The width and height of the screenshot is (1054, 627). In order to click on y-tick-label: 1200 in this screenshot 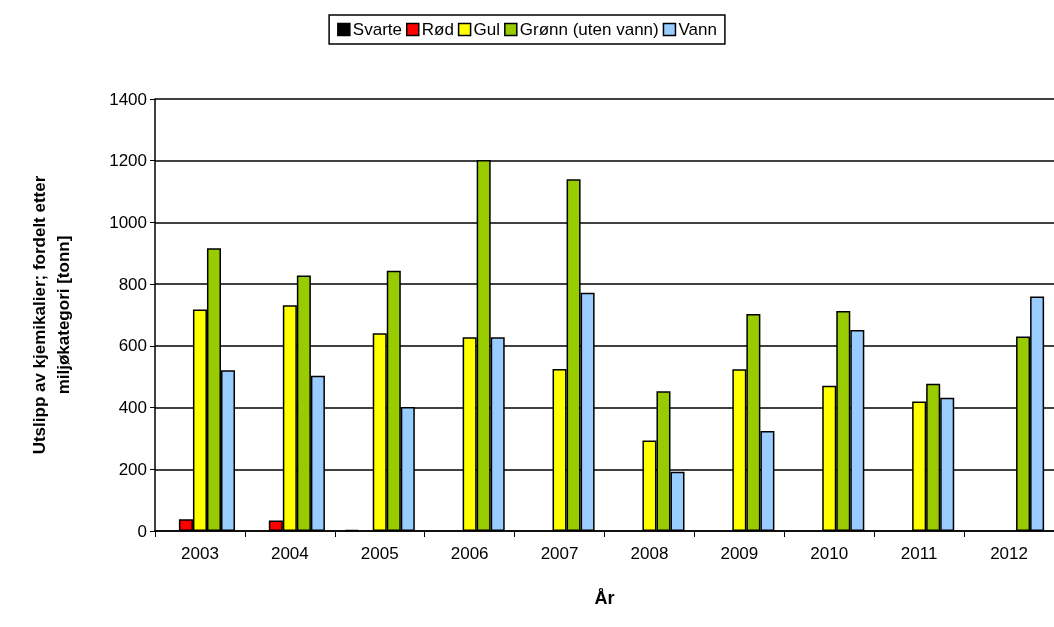, I will do `click(128, 161)`.